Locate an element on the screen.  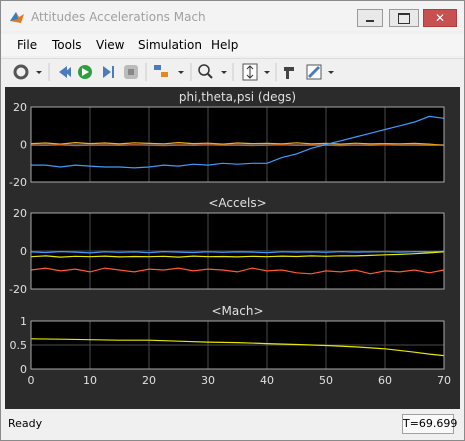
app-icon is located at coordinates (17, 17).